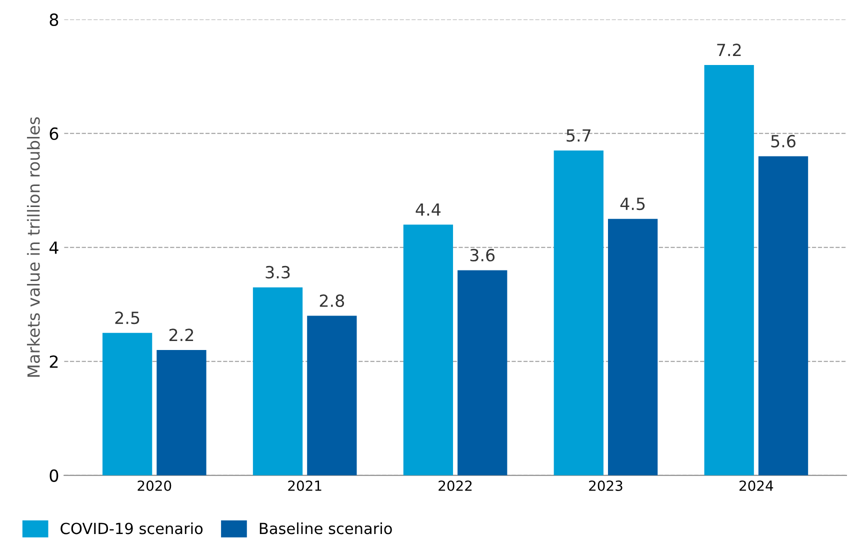  Describe the element at coordinates (428, 209) in the screenshot. I see `data-label: 4.4` at that location.